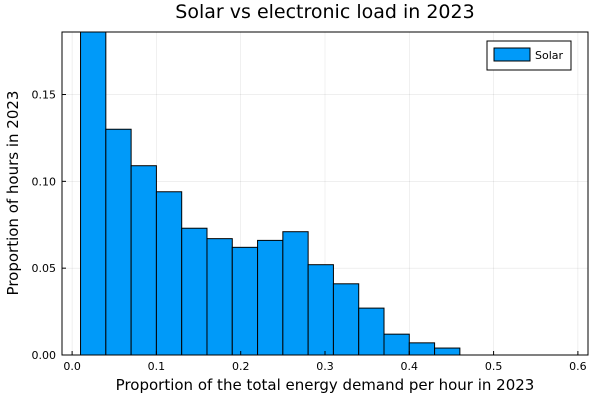  Describe the element at coordinates (410, 366) in the screenshot. I see `x-tick-label: 0.4` at that location.